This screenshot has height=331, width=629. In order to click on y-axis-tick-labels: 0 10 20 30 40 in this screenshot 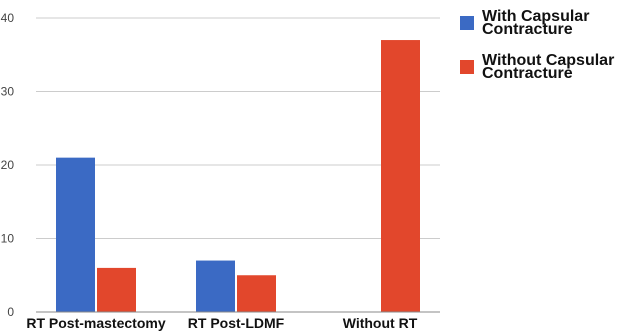, I will do `click(8, 165)`.